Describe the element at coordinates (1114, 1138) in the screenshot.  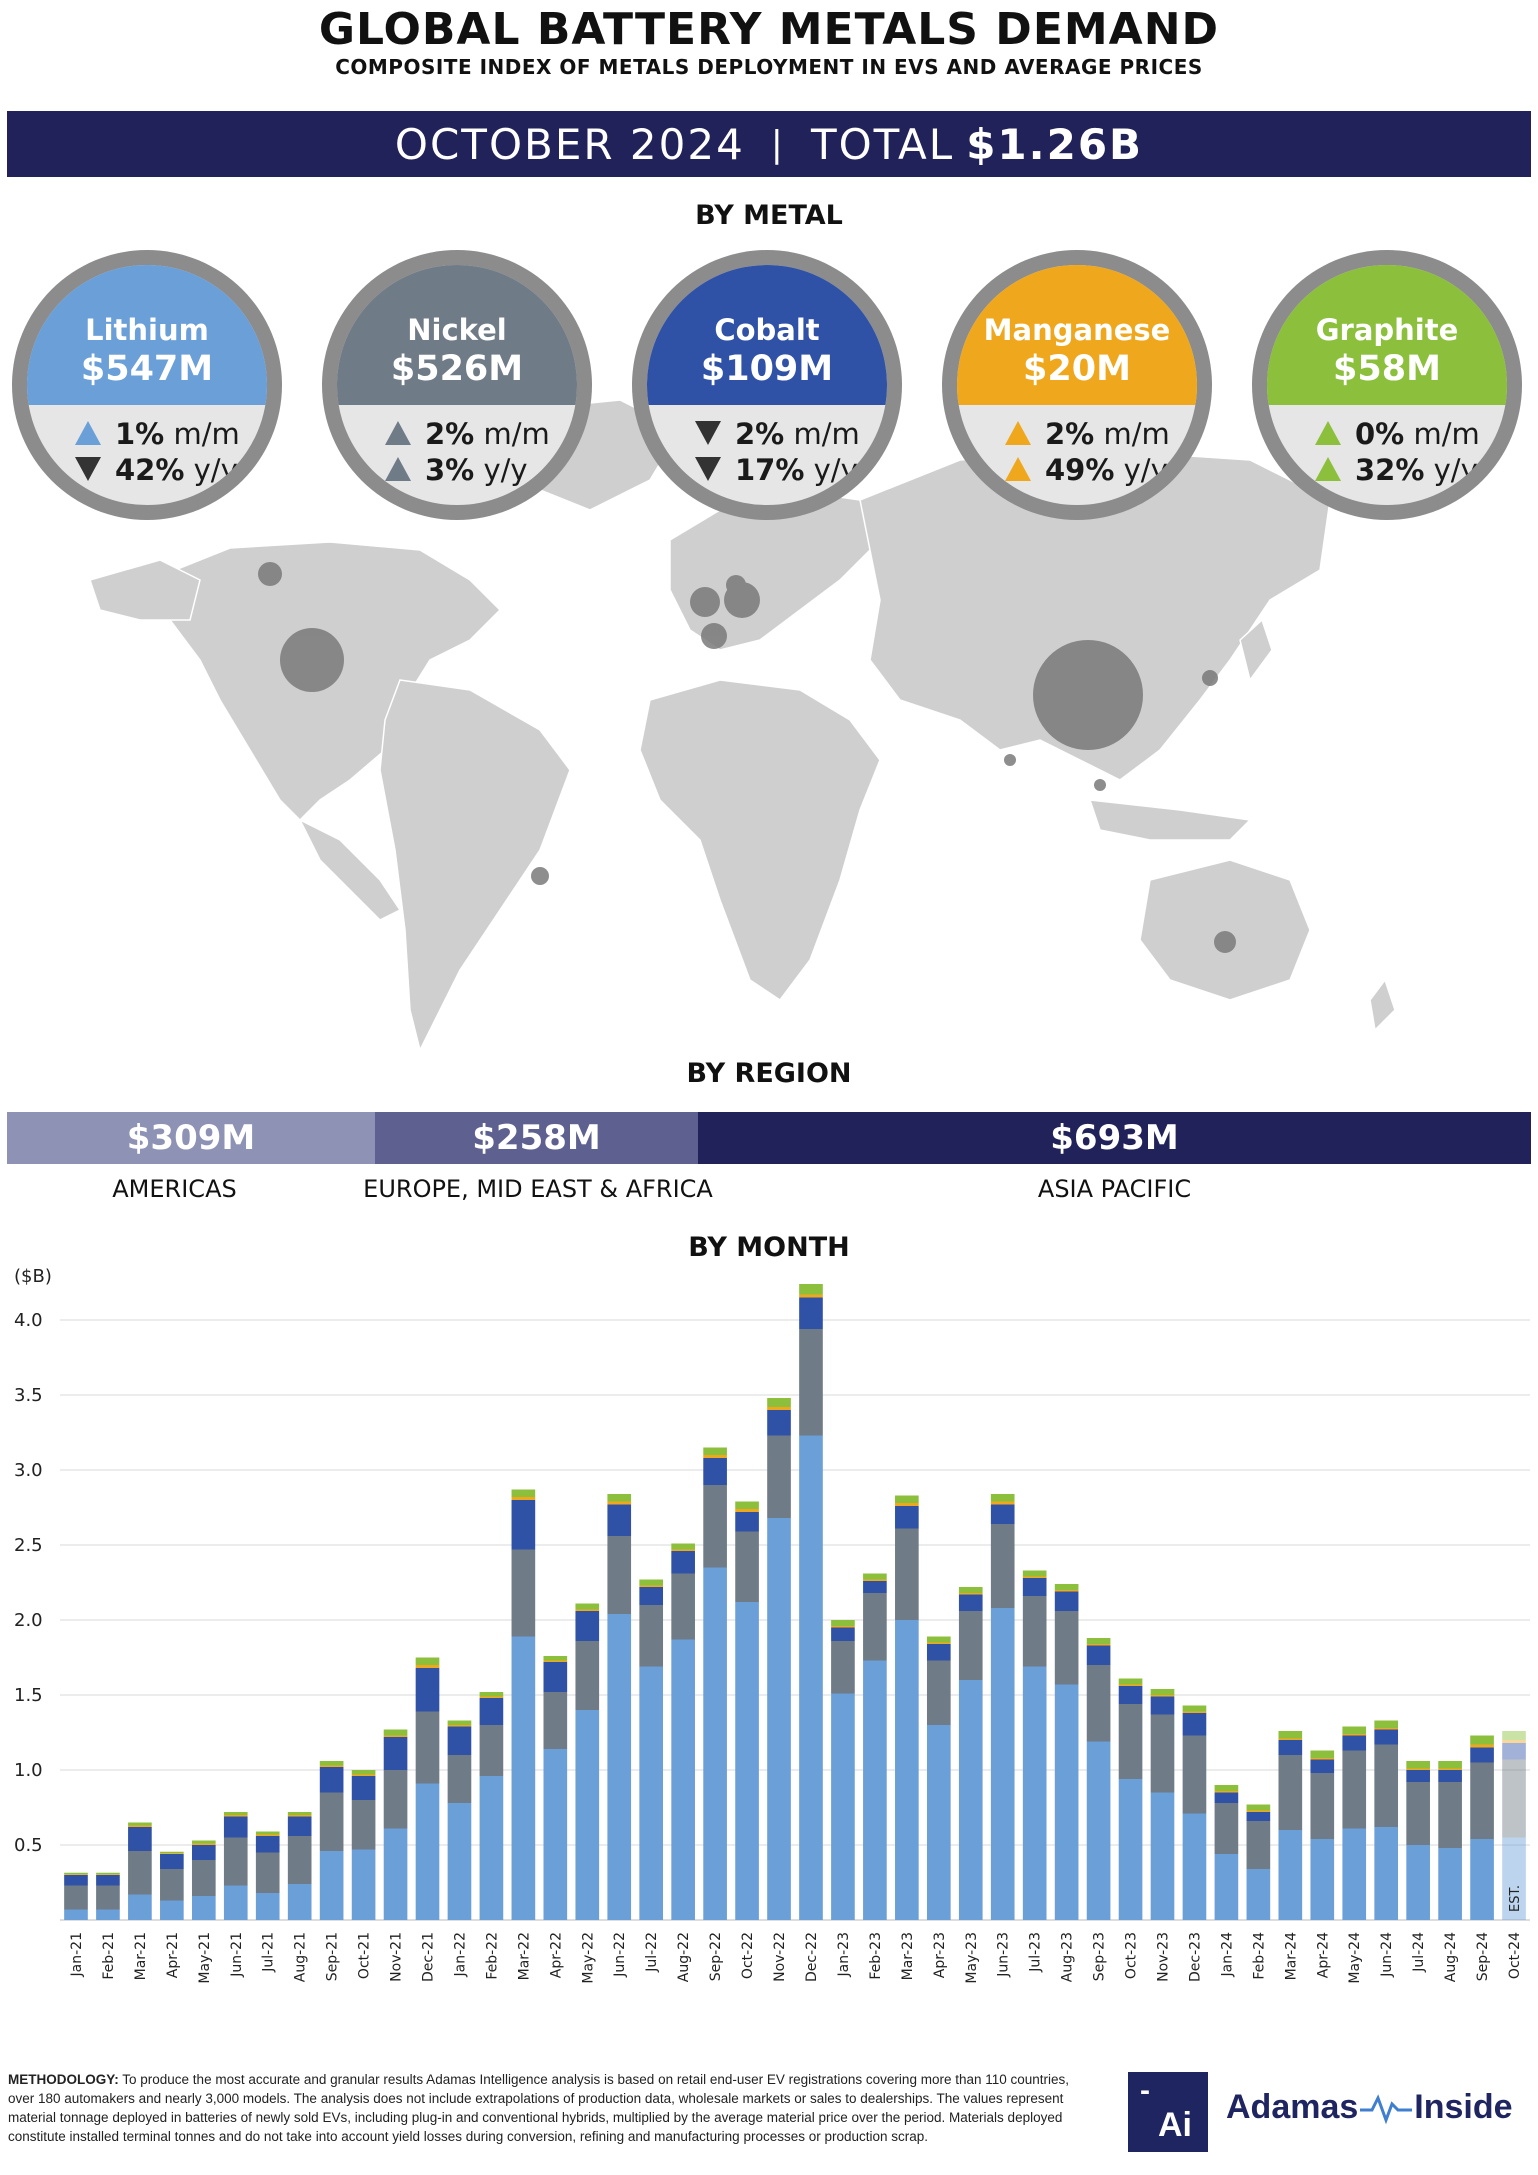
I see `region-bar-apac: $693M` at that location.